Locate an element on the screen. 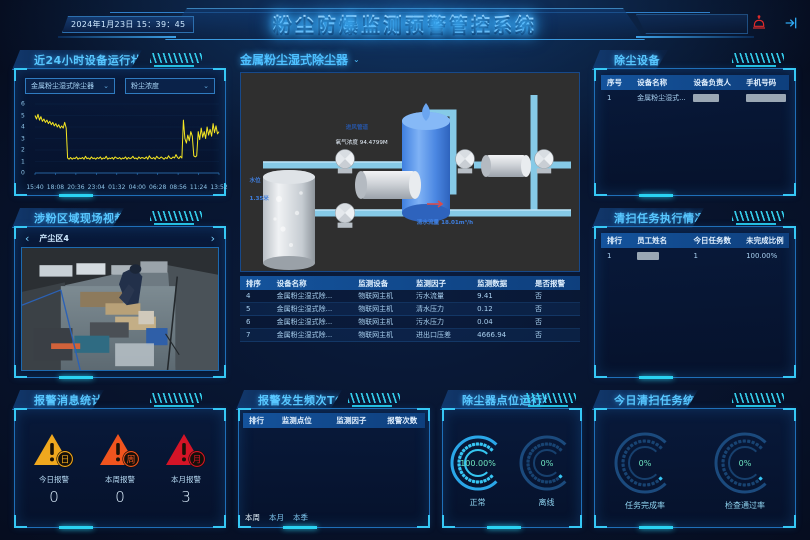 This screenshot has width=810, height=540. chart-y-tick: 5 is located at coordinates (23, 115).